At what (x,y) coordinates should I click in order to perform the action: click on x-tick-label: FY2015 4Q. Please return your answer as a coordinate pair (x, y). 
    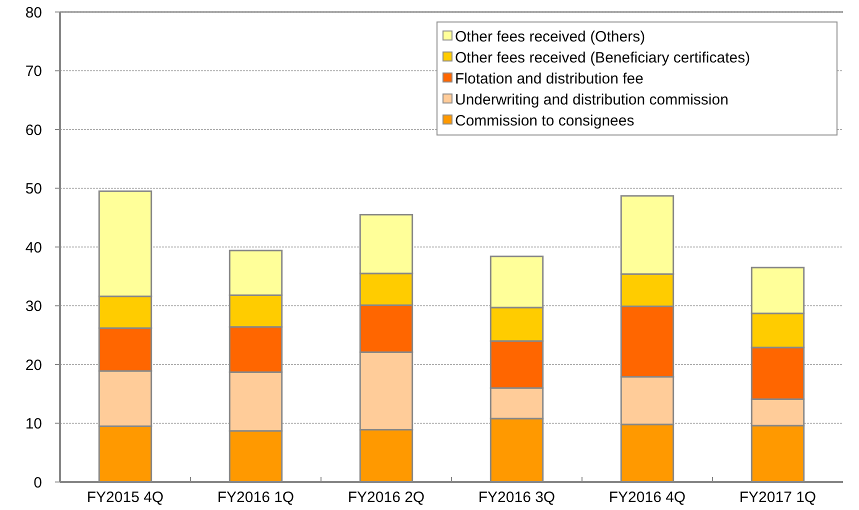
    Looking at the image, I should click on (125, 497).